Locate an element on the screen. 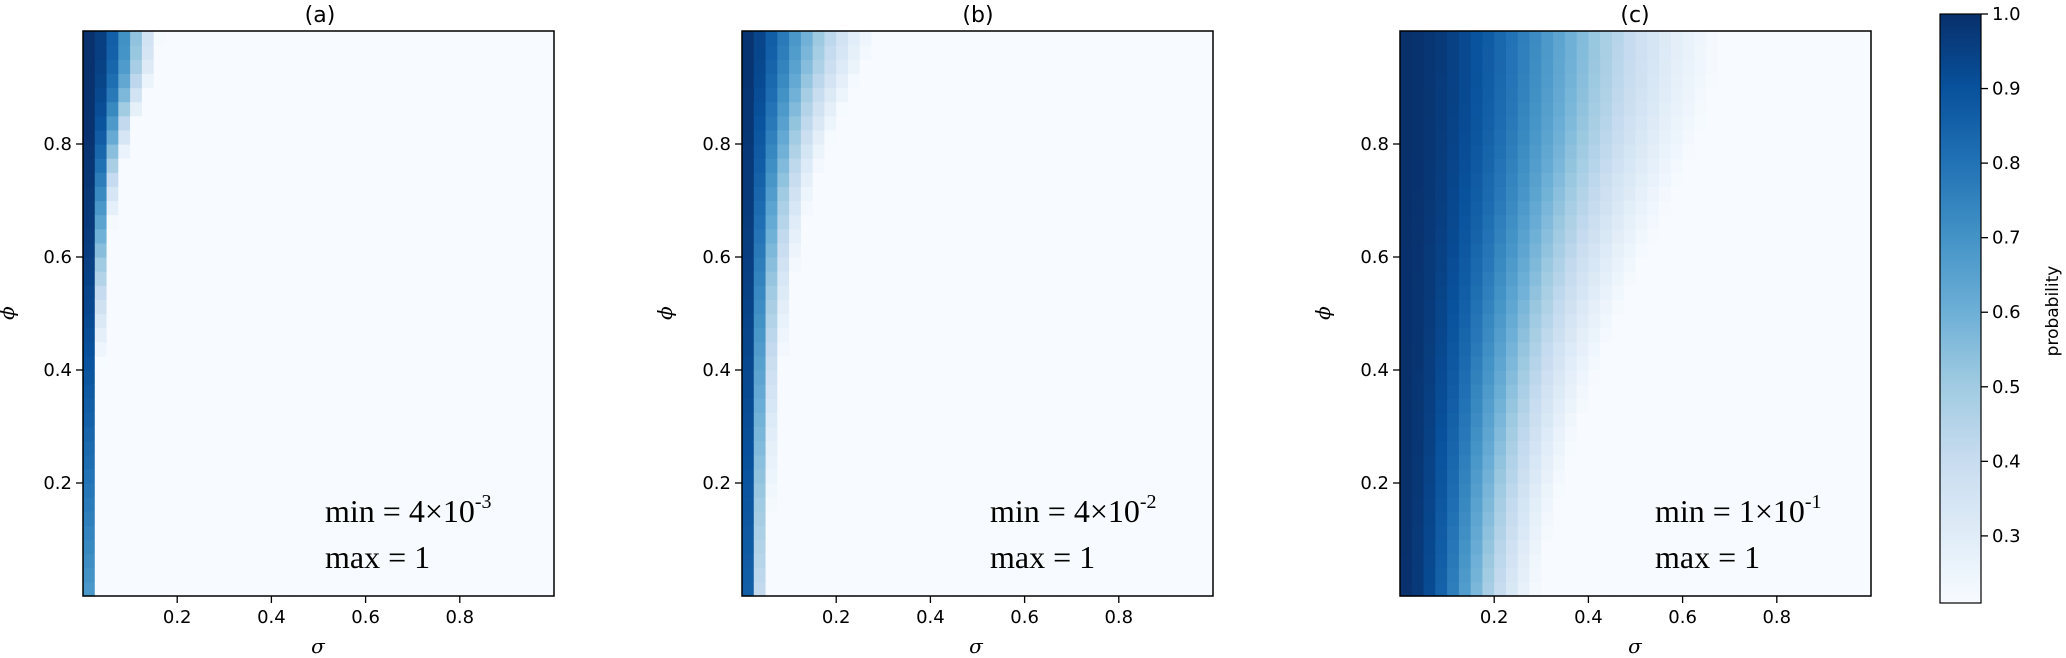 Image resolution: width=2066 pixels, height=658 pixels. y-tick-label: 0.4 is located at coordinates (716, 370).